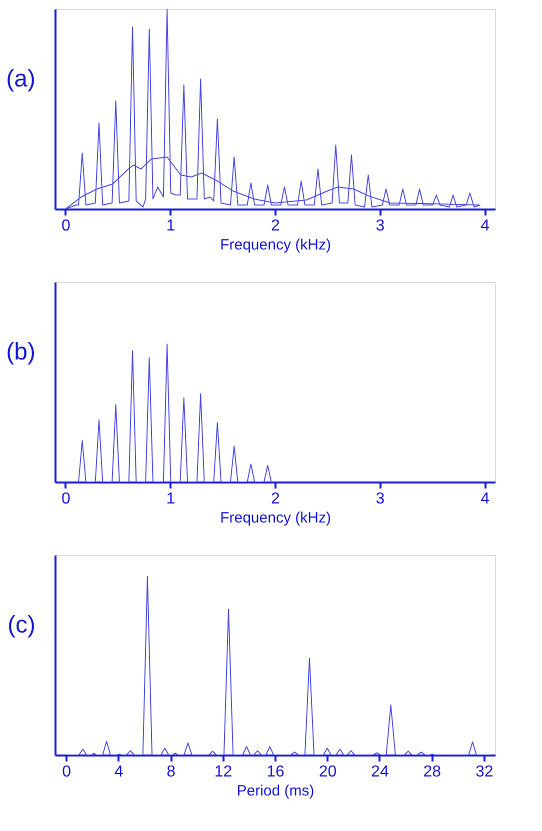  What do you see at coordinates (21, 352) in the screenshot?
I see `y-axis-title: (b)` at bounding box center [21, 352].